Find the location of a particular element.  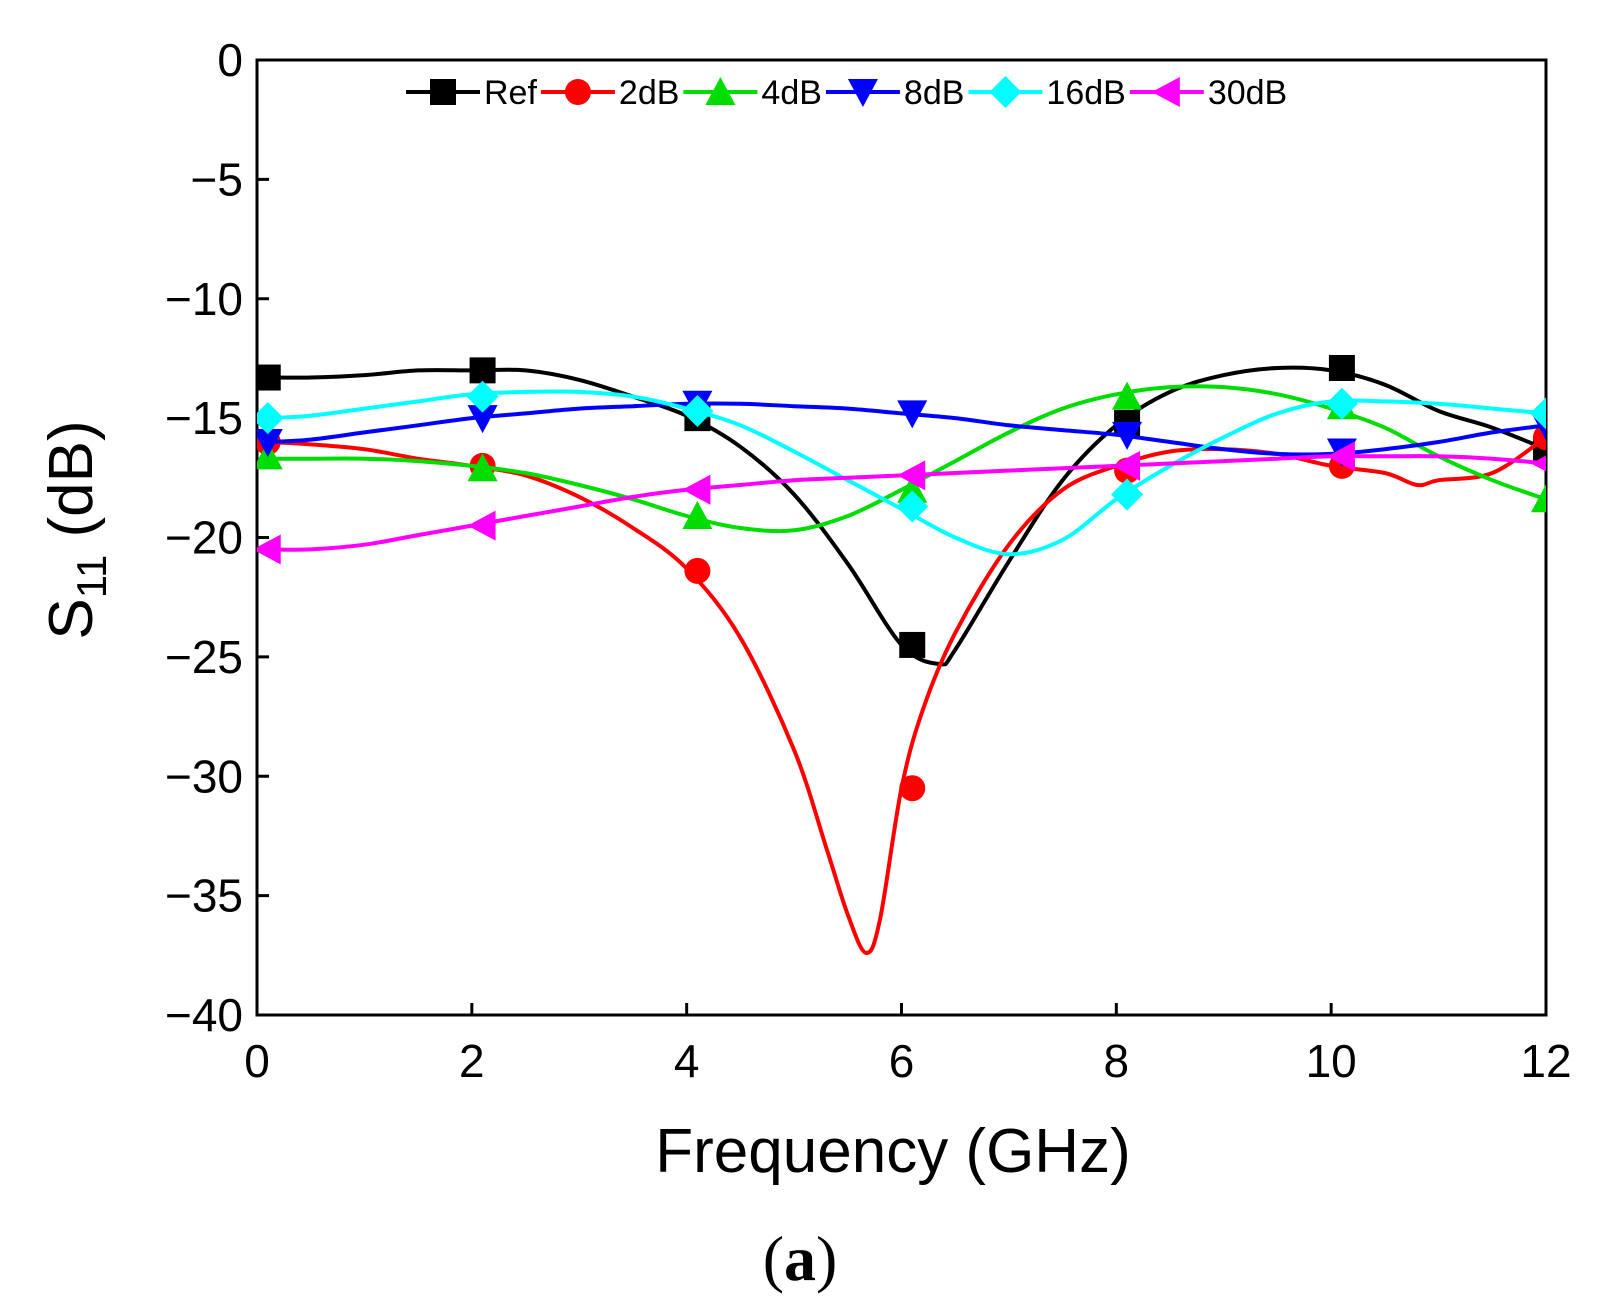

legend-item-30db: 30dB is located at coordinates (1208, 93).